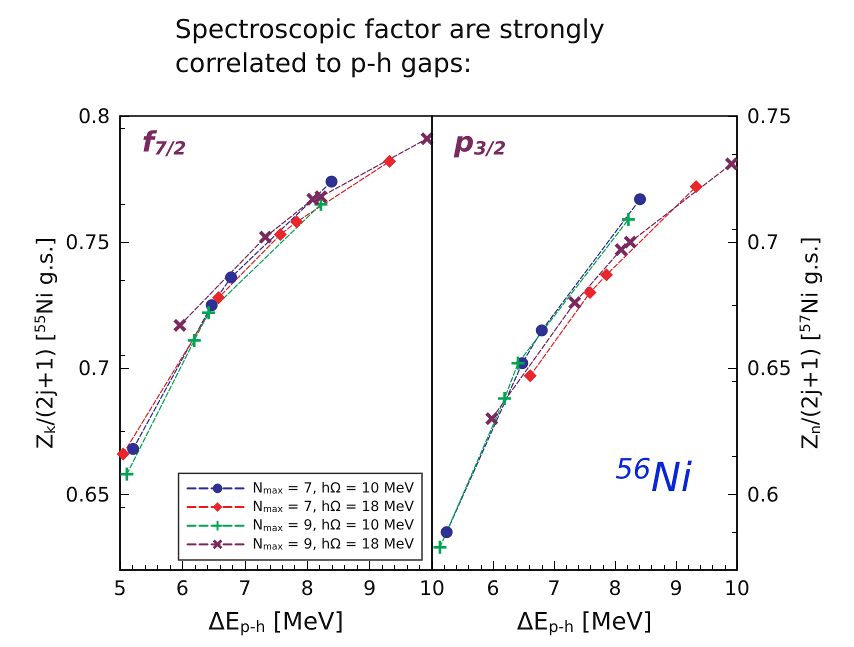 The image size is (854, 647). Describe the element at coordinates (46, 343) in the screenshot. I see `y-axis-title: Zk/(2j+1) [55Ni g.s.]` at that location.